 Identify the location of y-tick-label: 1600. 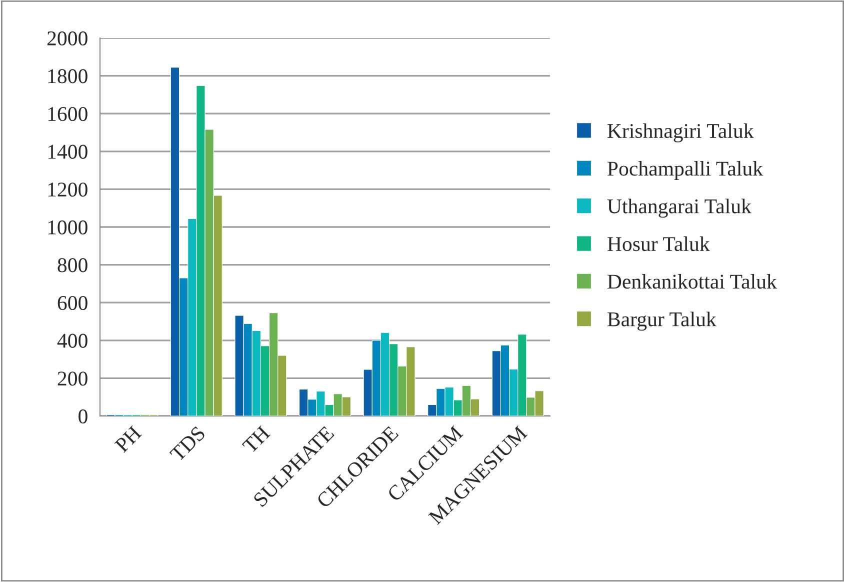
(68, 114).